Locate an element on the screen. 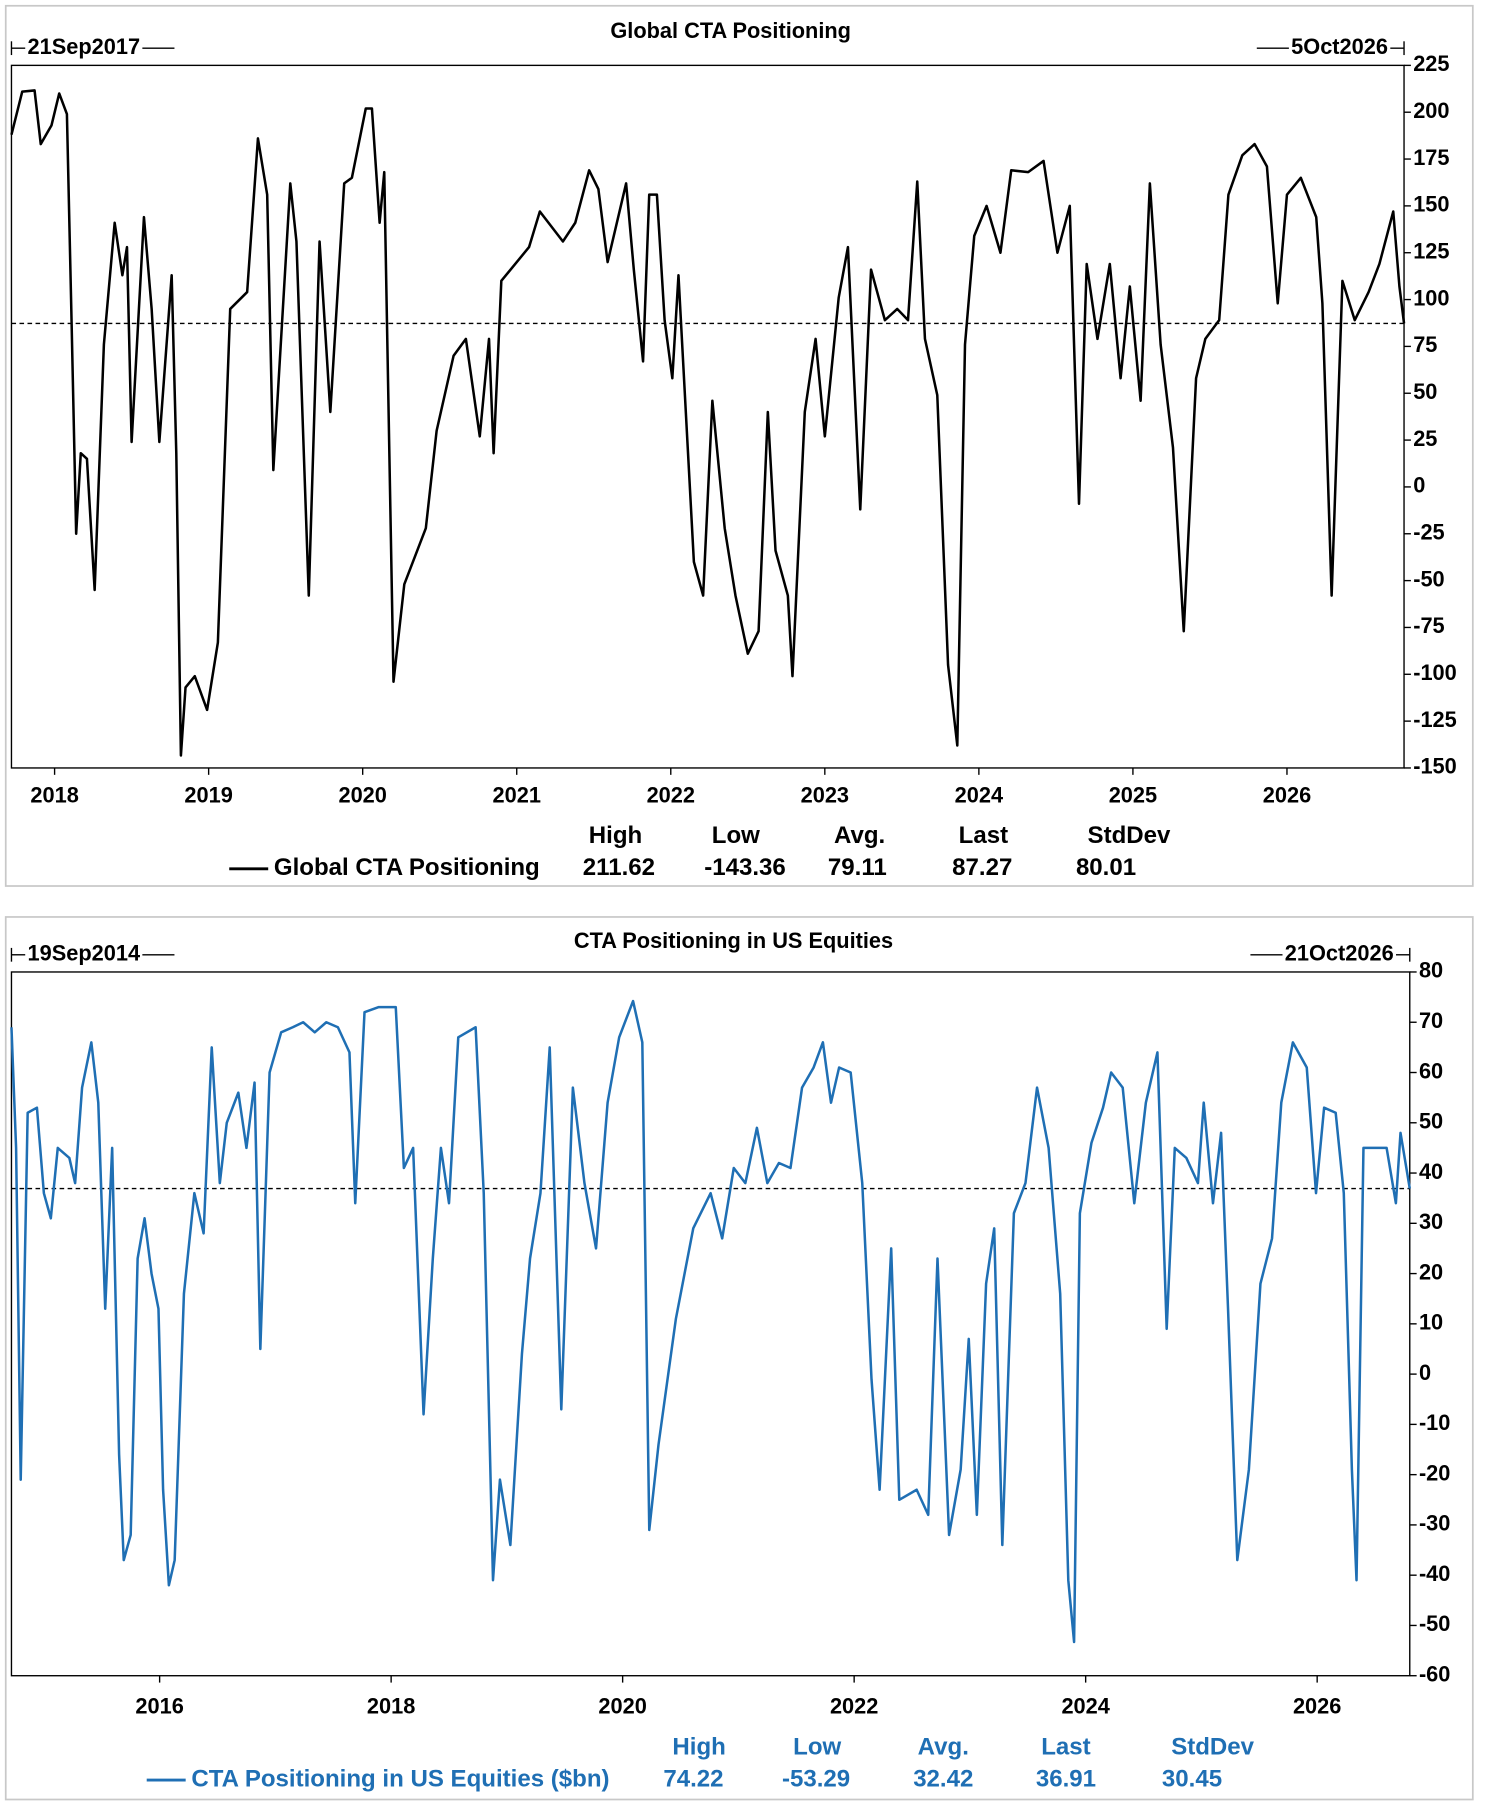  stat-value: 211.62 is located at coordinates (619, 867).